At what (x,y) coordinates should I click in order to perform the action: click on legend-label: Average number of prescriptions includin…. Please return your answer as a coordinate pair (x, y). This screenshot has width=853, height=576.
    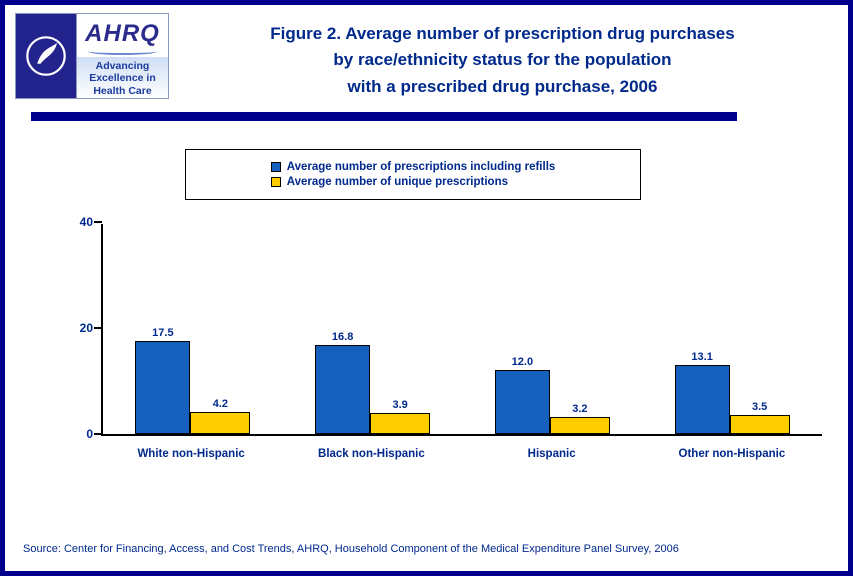
    Looking at the image, I should click on (421, 167).